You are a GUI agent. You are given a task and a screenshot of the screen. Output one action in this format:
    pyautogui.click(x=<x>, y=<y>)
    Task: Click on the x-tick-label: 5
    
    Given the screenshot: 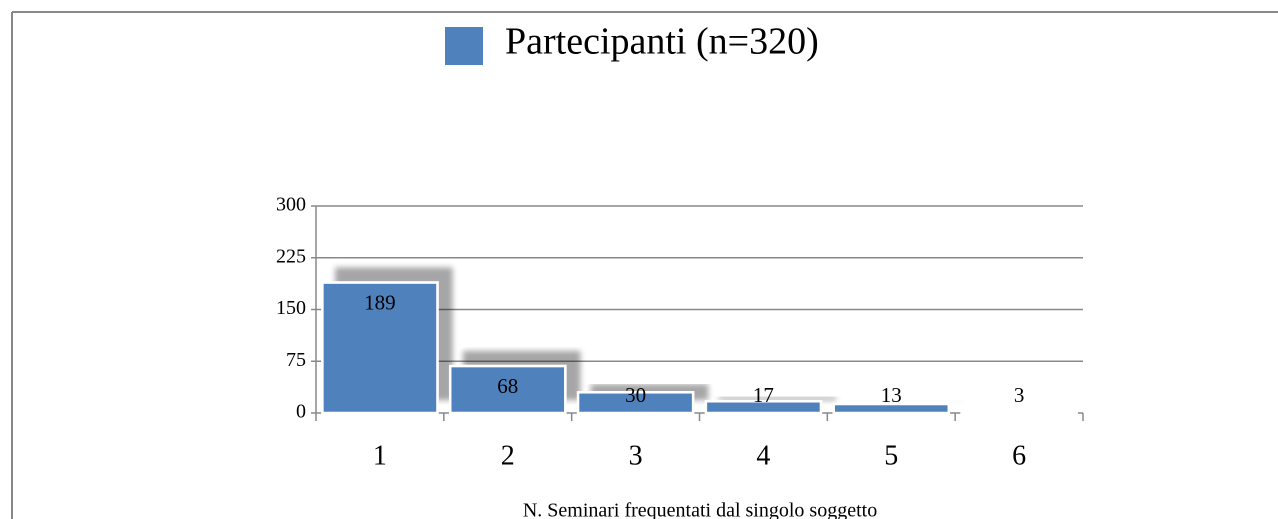 What is the action you would take?
    pyautogui.click(x=891, y=455)
    